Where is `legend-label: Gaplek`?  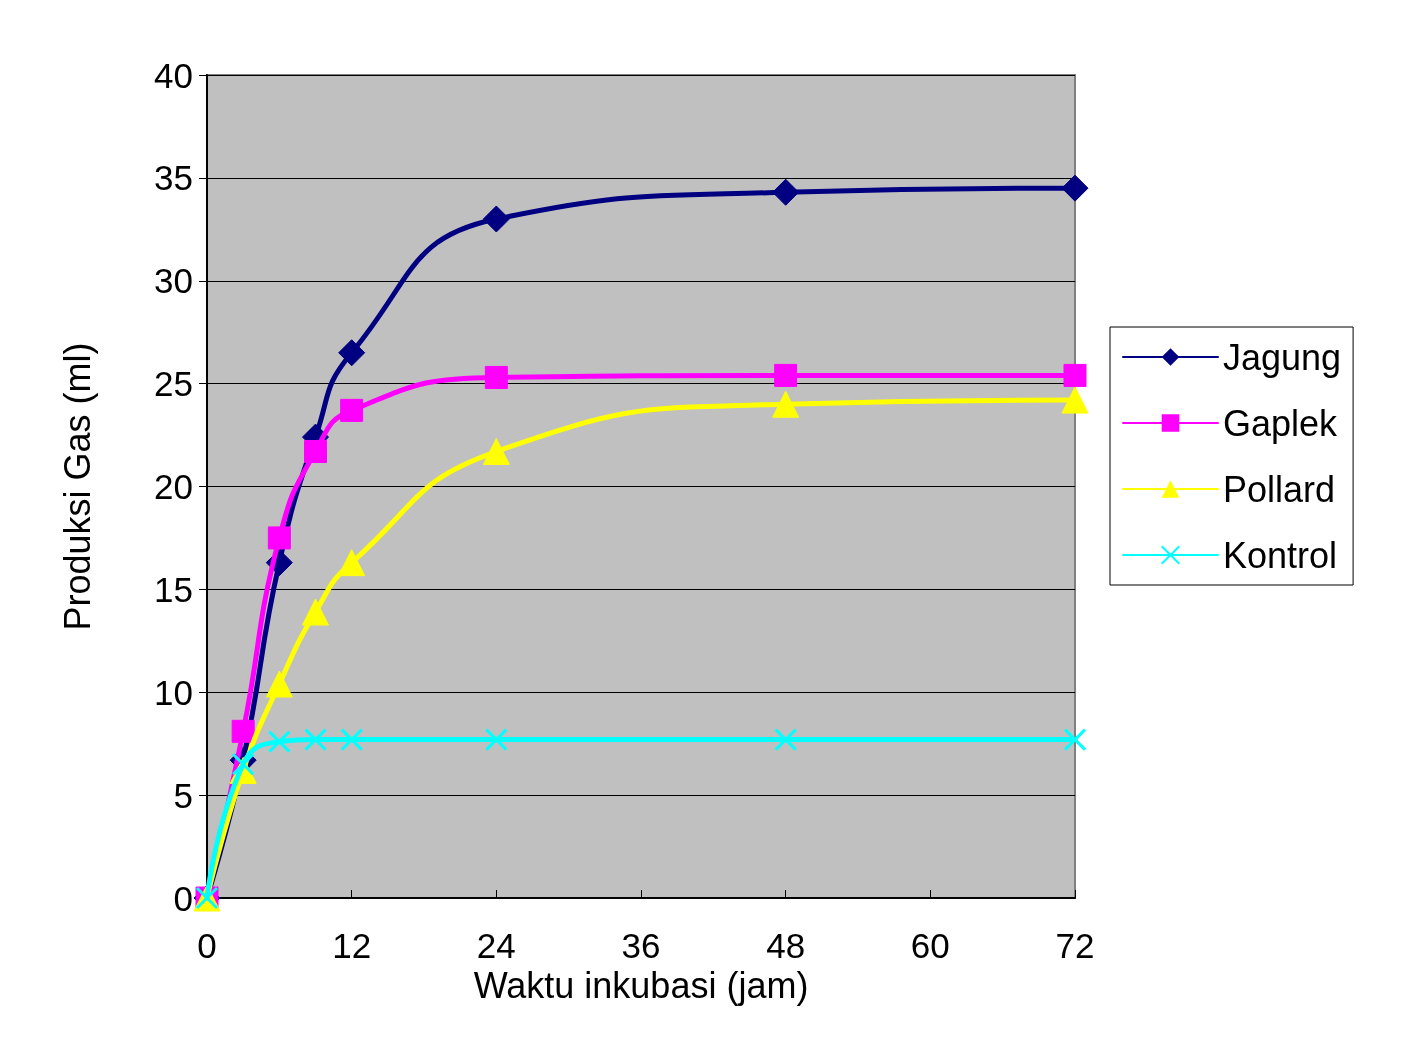 legend-label: Gaplek is located at coordinates (1281, 423).